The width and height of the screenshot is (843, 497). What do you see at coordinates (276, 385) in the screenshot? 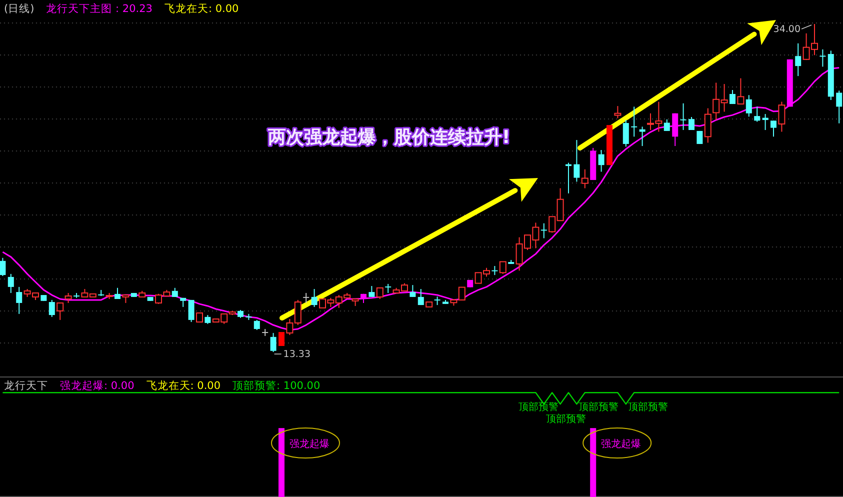
I see `text: 顶部预警: 100.00` at bounding box center [276, 385].